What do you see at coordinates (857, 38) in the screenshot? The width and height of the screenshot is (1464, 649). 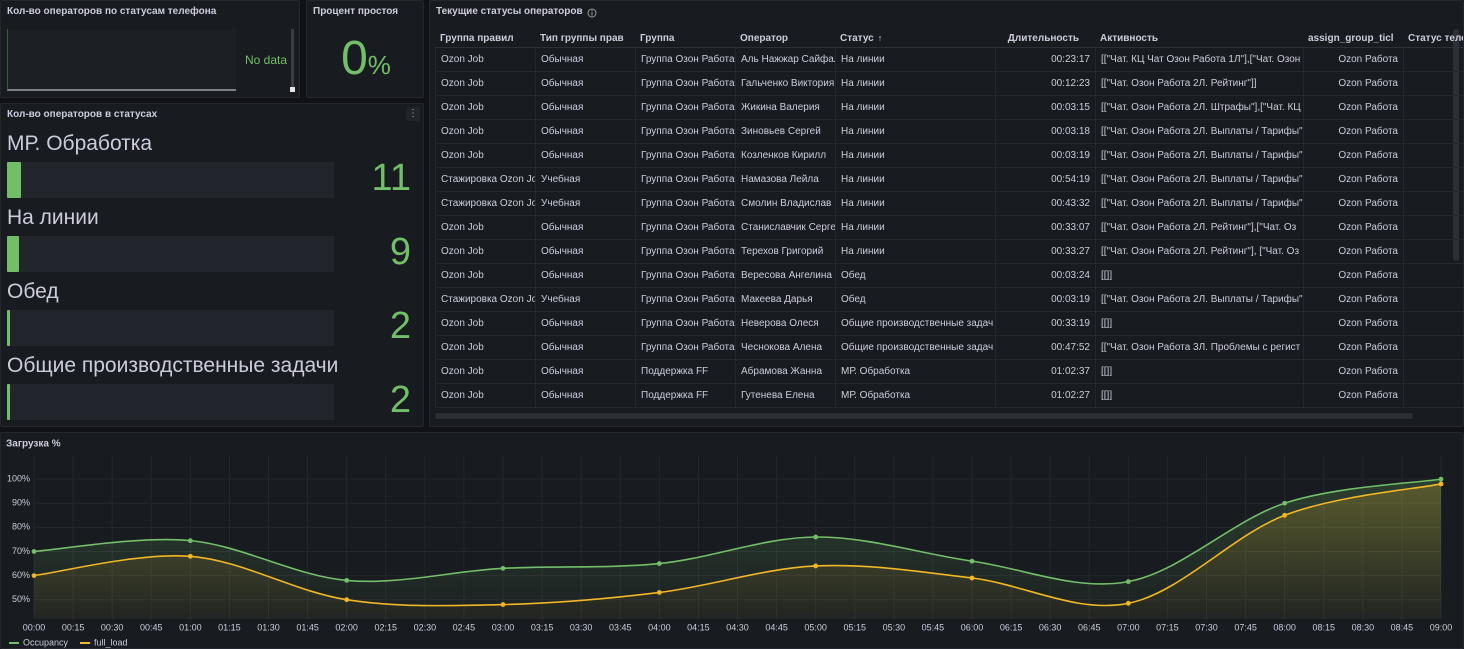 I see `header-text: Статус` at bounding box center [857, 38].